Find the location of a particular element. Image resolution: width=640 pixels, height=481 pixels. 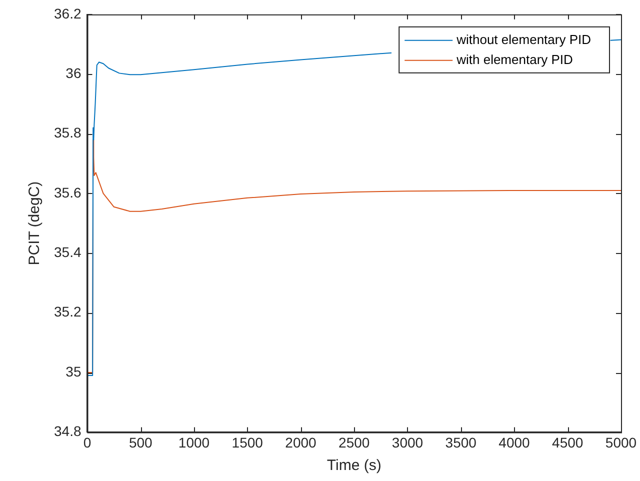

y-tick-label: 35.4 is located at coordinates (68, 252).